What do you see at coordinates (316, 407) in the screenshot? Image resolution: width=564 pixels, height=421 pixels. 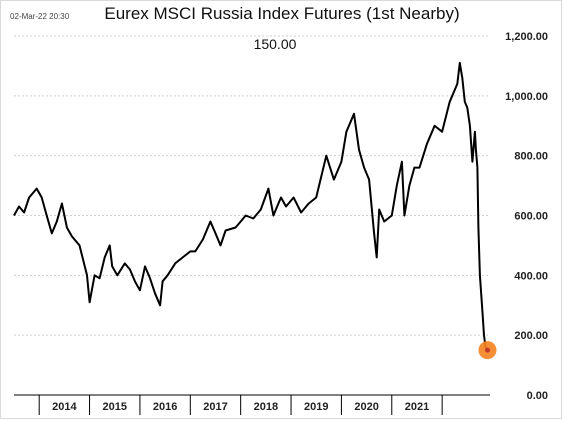 I see `x-tick-label: 2019` at bounding box center [316, 407].